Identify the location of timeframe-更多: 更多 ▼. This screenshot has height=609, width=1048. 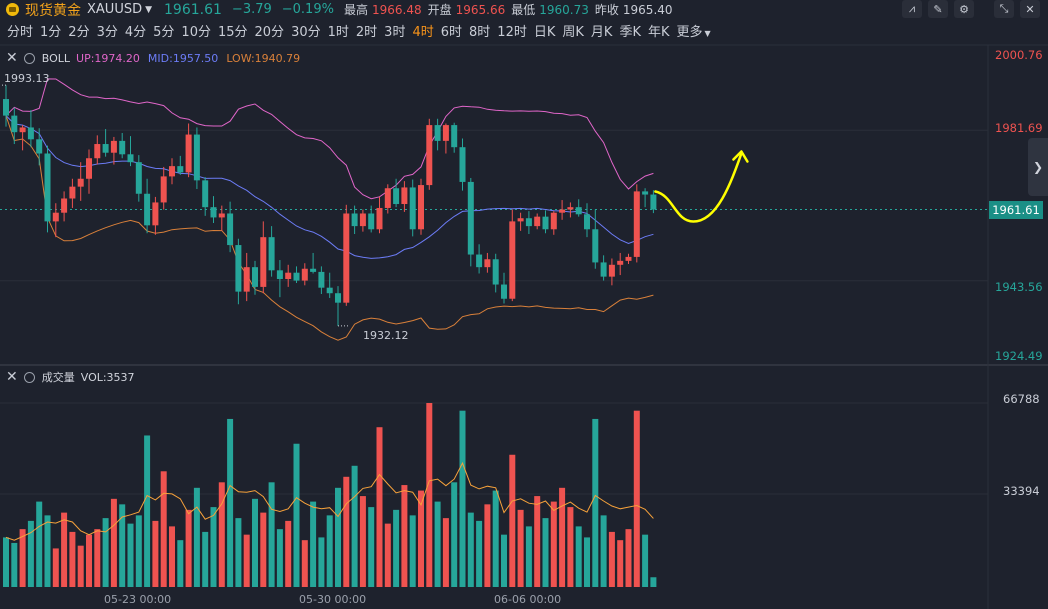
(693, 32).